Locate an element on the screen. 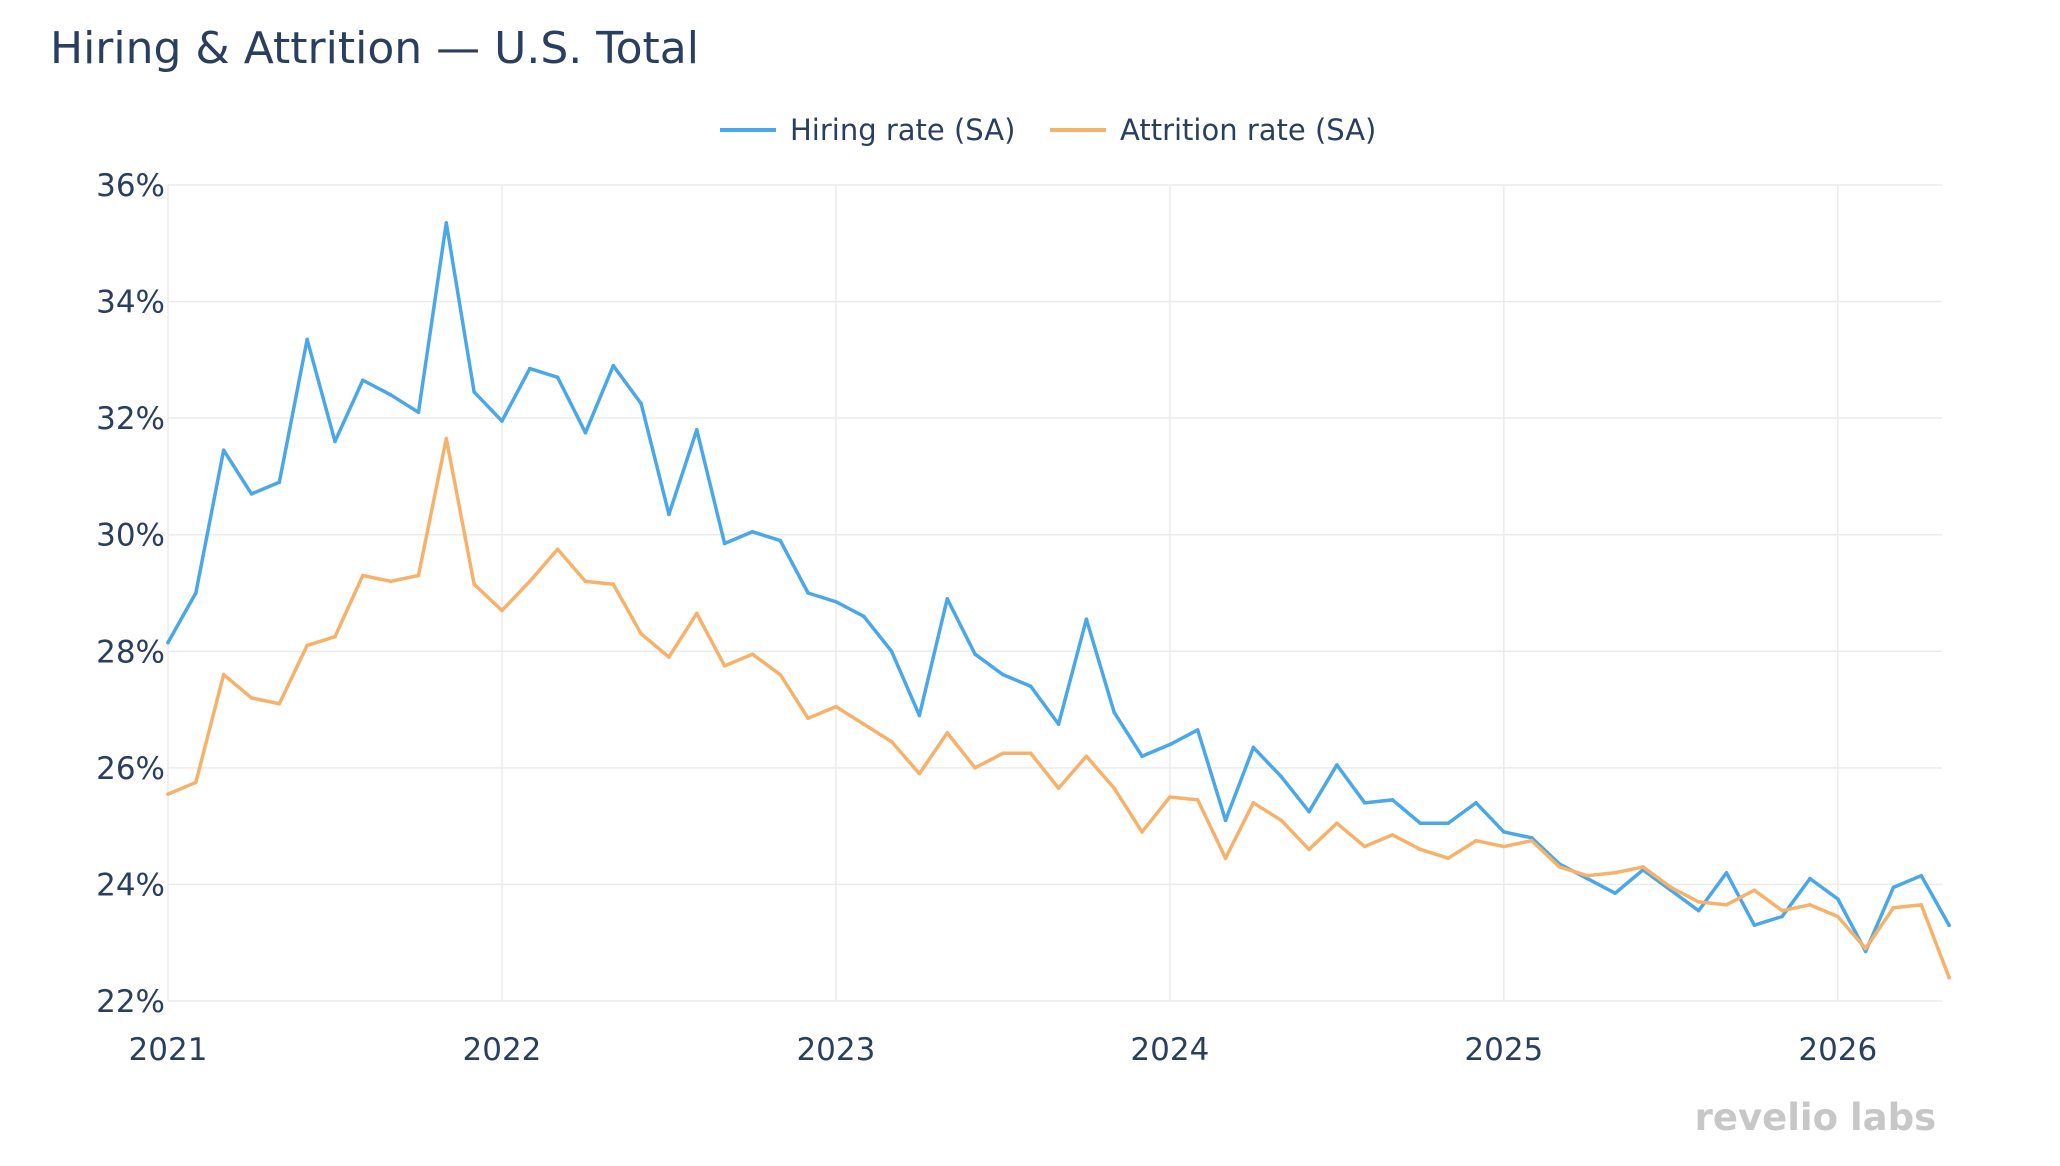 The width and height of the screenshot is (2060, 1166). x-tick-label: 2024 is located at coordinates (1169, 1050).